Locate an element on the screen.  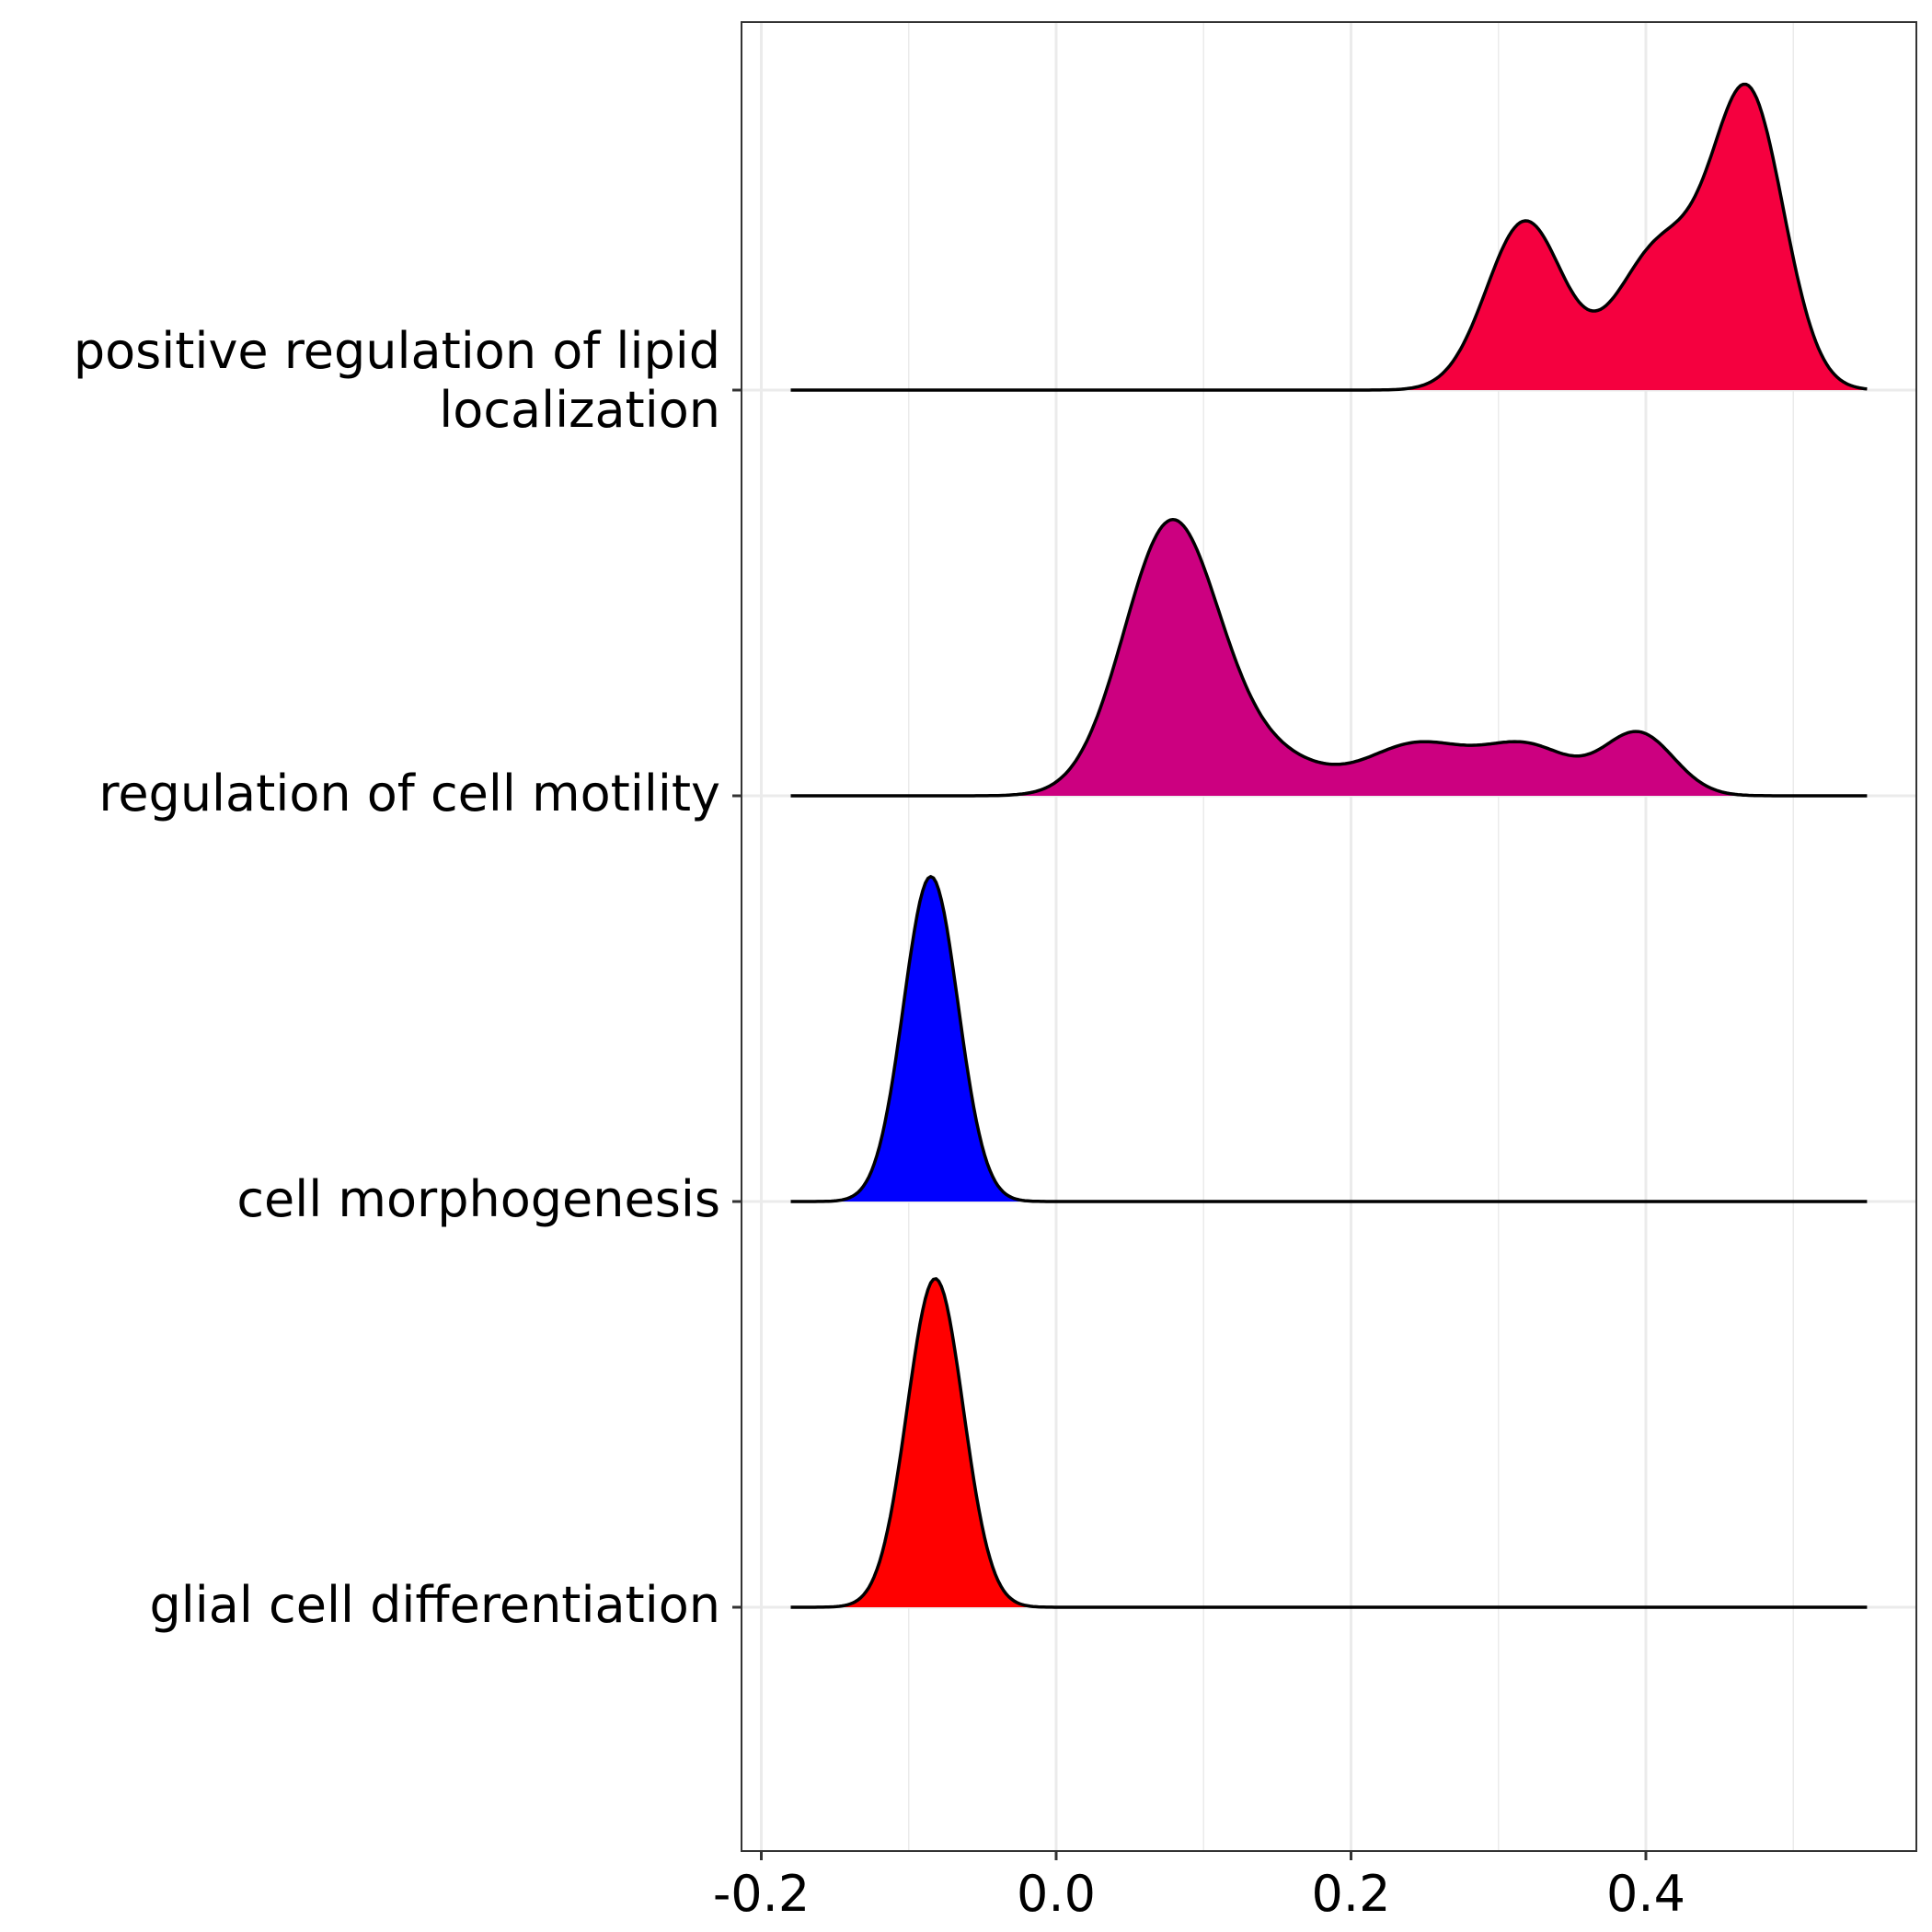
ridge-fill-positive-regulation-of-lipid-localization is located at coordinates (1329, 237).